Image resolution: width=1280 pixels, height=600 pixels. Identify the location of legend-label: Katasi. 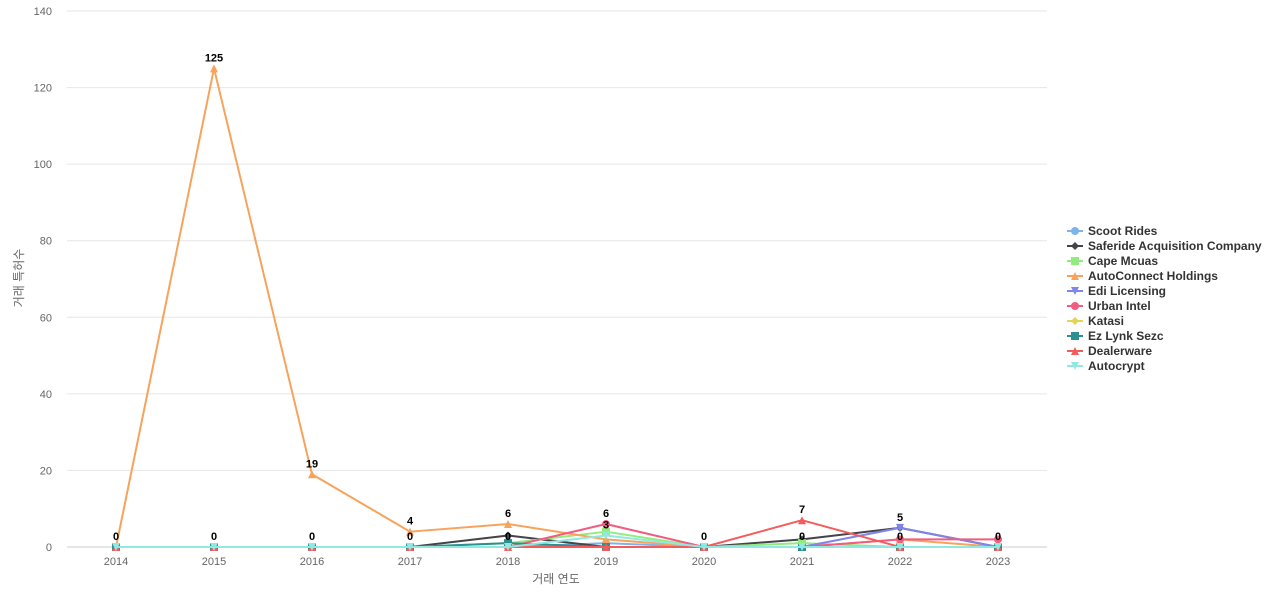
(1106, 321).